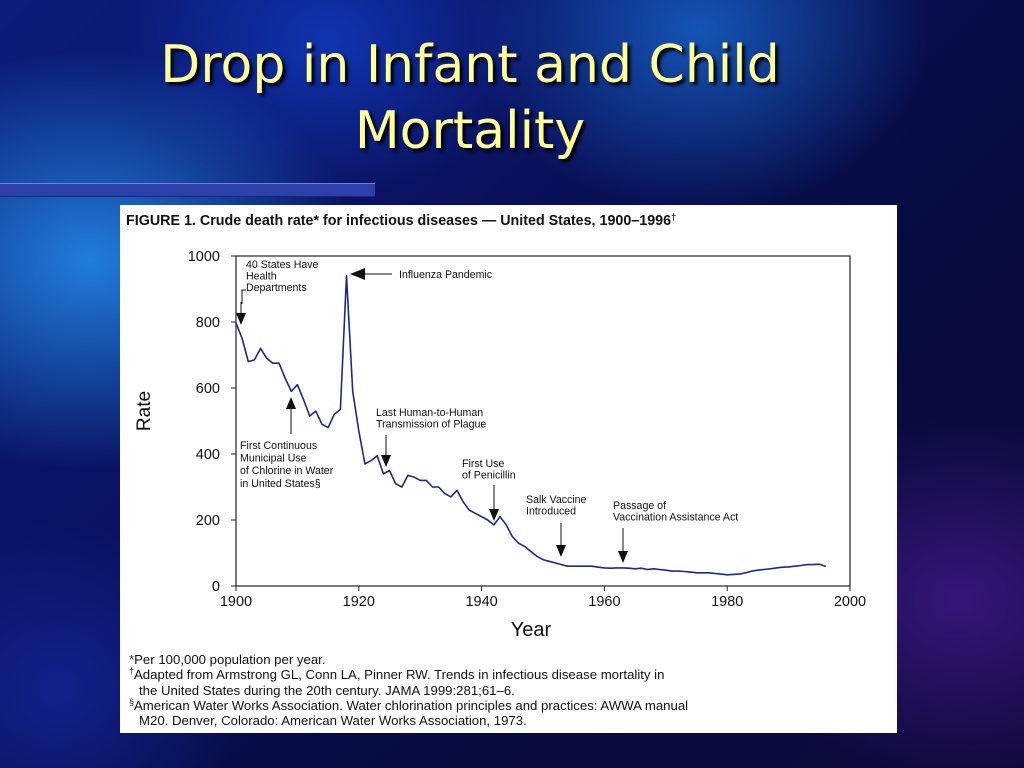  I want to click on annotation-salk-vaccine: Salk Vaccine Introduced, so click(556, 506).